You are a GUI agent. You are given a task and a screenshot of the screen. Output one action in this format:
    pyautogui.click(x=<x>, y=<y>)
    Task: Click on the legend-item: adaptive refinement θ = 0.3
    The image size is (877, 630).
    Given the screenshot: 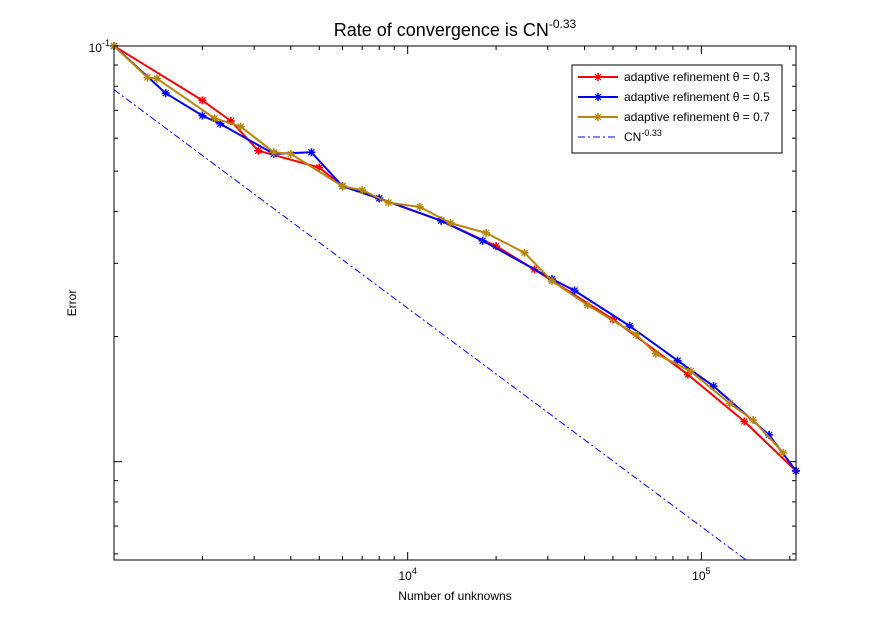 What is the action you would take?
    pyautogui.click(x=674, y=77)
    